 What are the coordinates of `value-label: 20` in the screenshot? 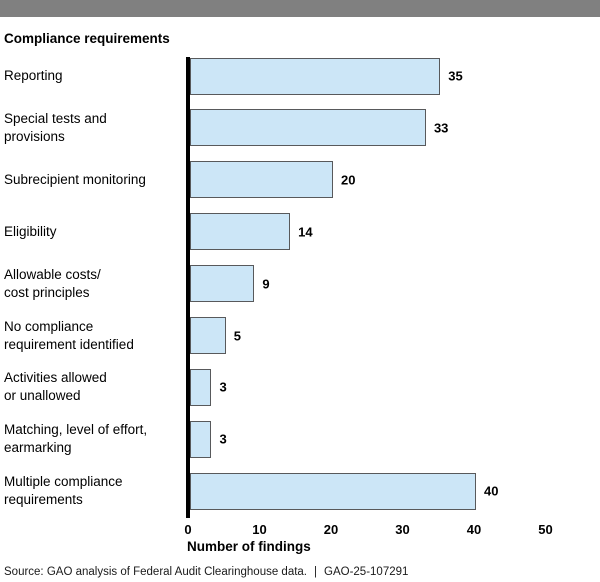 It's located at (348, 180).